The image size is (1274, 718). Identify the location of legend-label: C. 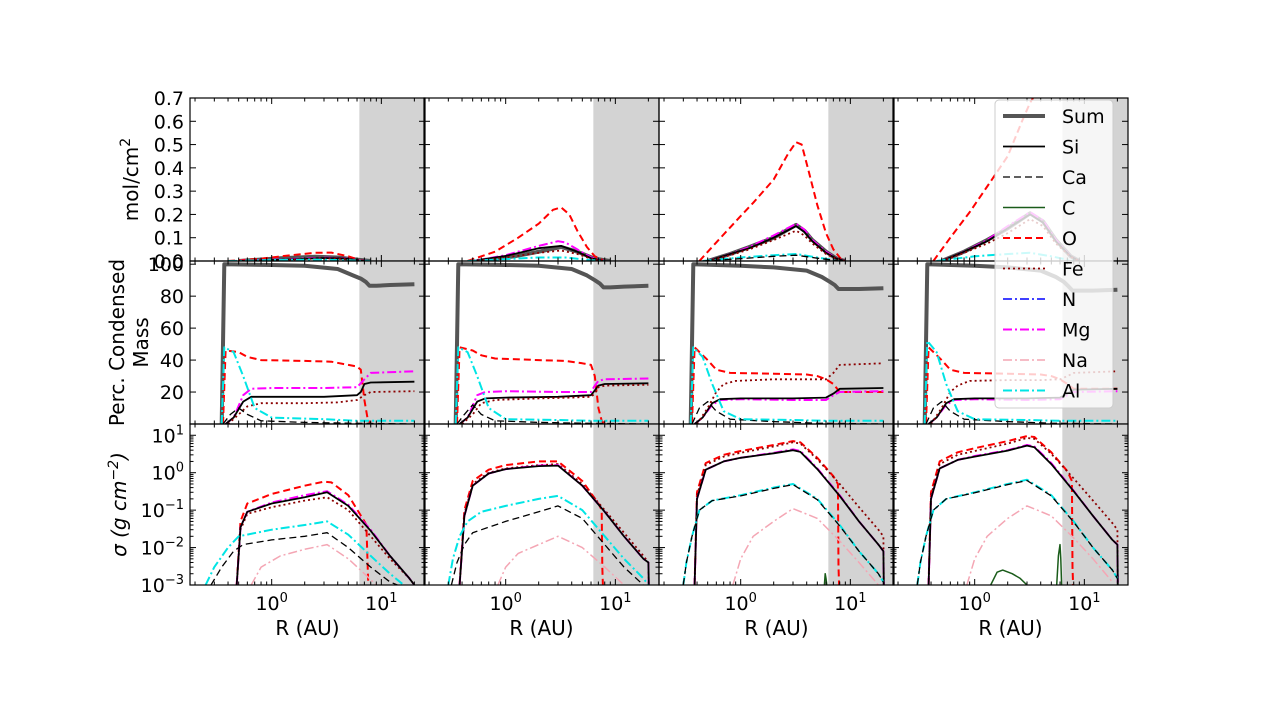
(1068, 209).